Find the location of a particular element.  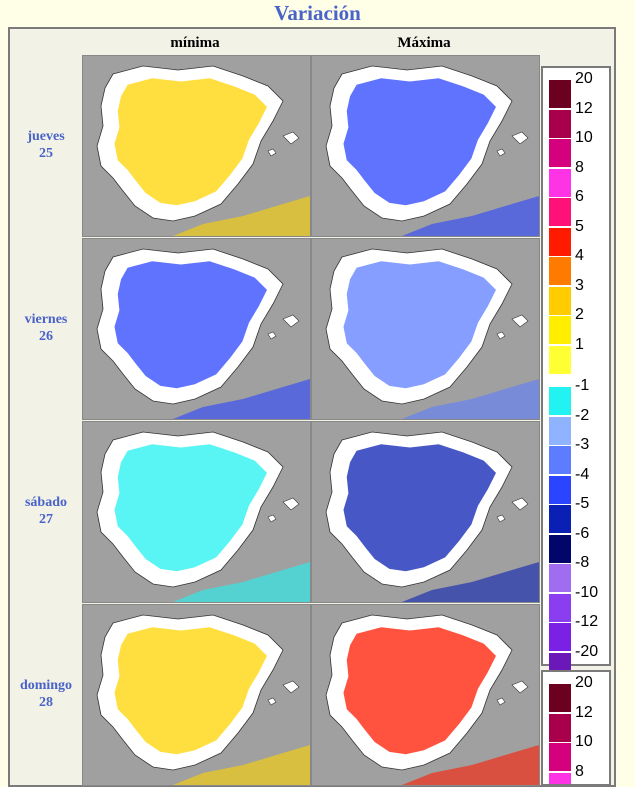

row-label-sabado: sábado 27 is located at coordinates (46, 511).